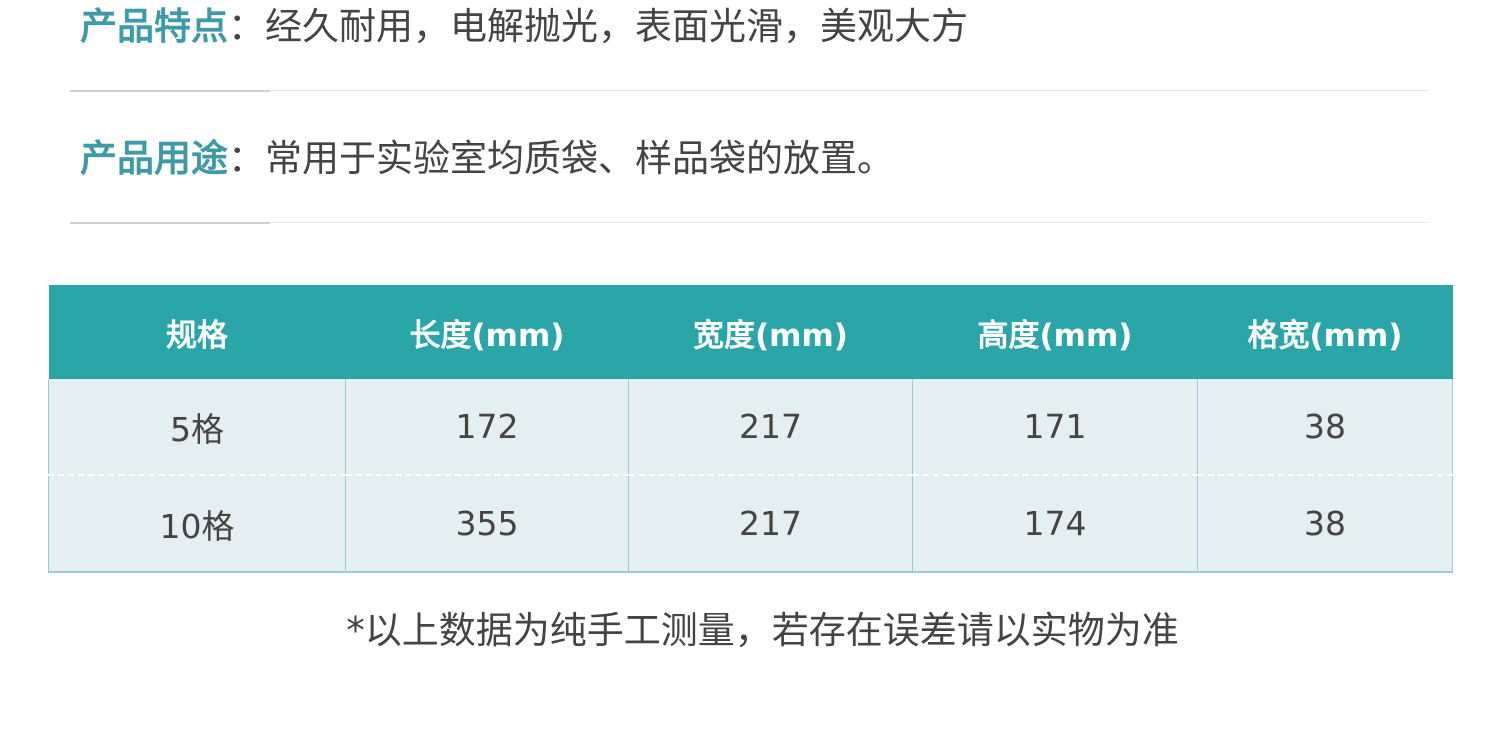 This screenshot has height=738, width=1500. I want to click on cell: 355, so click(487, 524).